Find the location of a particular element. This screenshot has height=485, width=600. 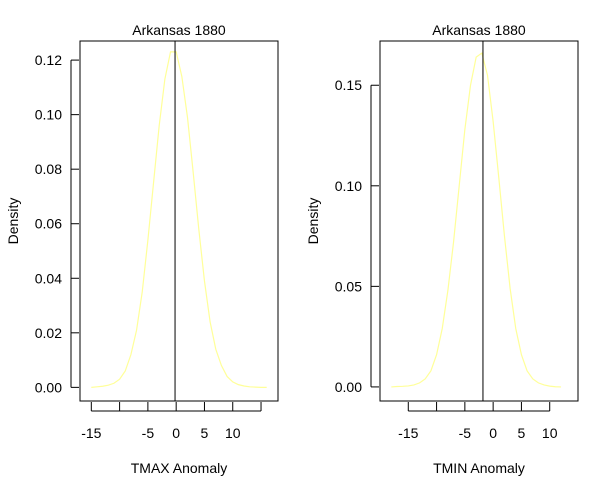

y-tick-label: 0.12 is located at coordinates (48, 60).